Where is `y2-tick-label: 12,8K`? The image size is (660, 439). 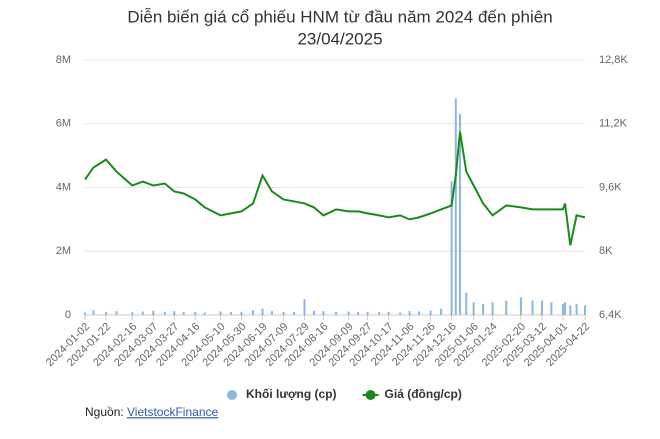
y2-tick-label: 12,8K is located at coordinates (613, 60).